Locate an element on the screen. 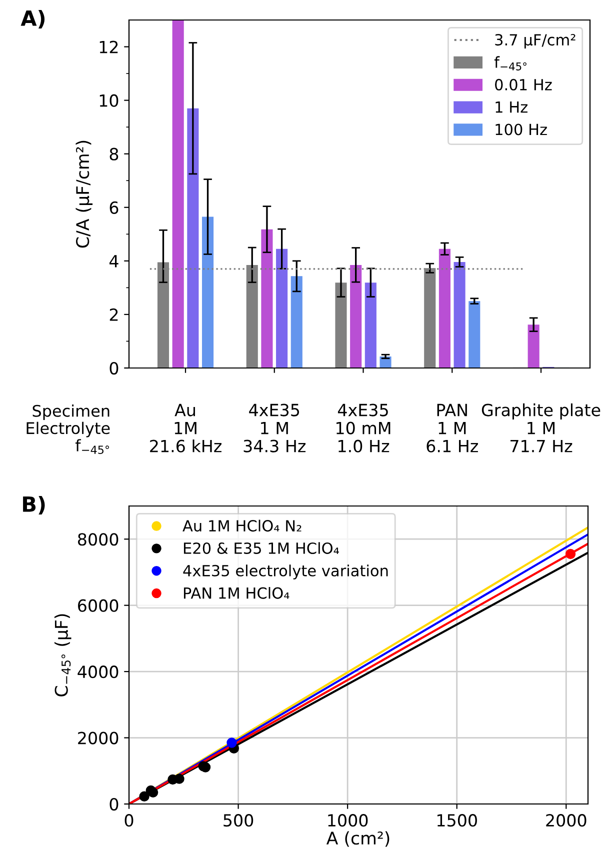 Image resolution: width=616 pixels, height=851 pixels. x-tick-label: 2000 is located at coordinates (566, 820).